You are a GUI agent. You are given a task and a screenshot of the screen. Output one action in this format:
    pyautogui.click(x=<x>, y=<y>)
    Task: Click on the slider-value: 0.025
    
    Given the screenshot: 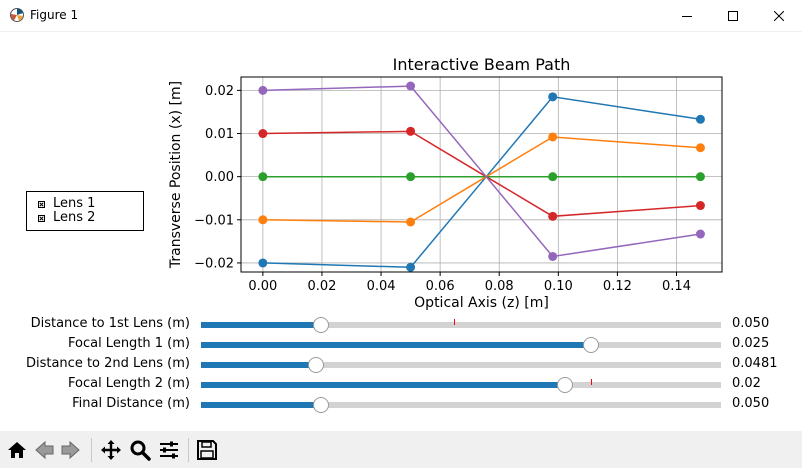 What is the action you would take?
    pyautogui.click(x=751, y=343)
    